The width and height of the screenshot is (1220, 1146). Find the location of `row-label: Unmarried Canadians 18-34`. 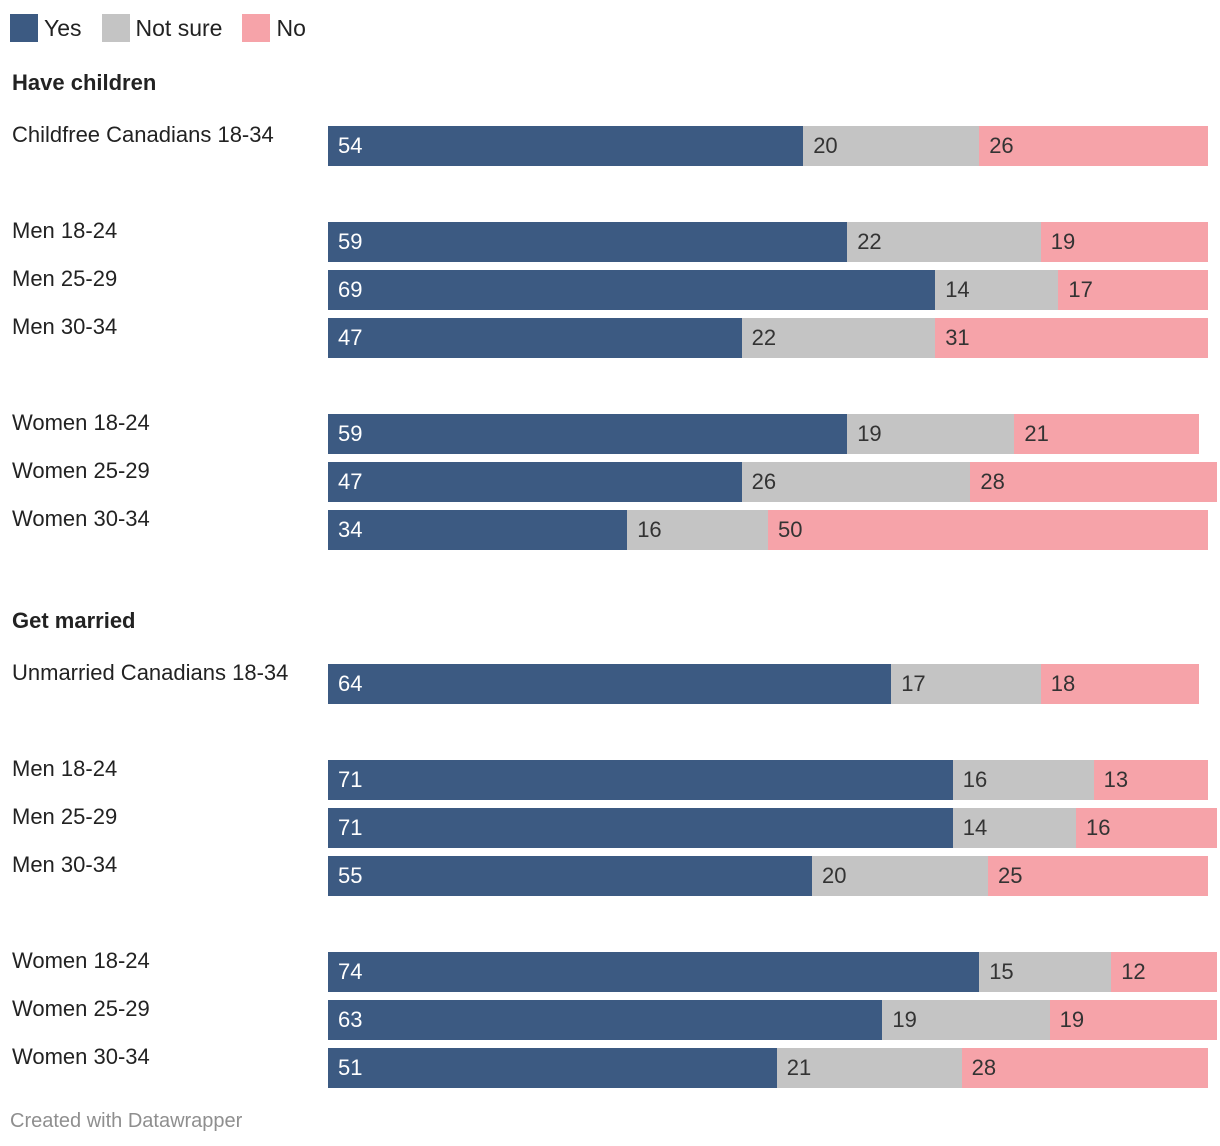

row-label: Unmarried Canadians 18-34 is located at coordinates (150, 672).